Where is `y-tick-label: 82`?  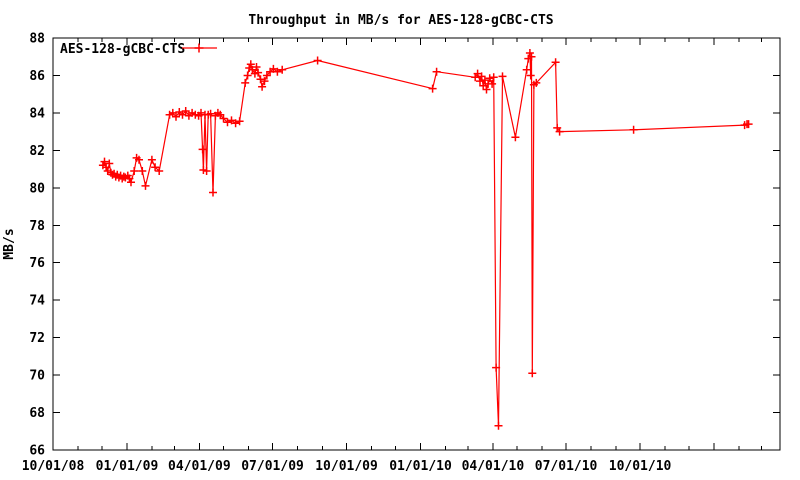
y-tick-label: 82 is located at coordinates (37, 151).